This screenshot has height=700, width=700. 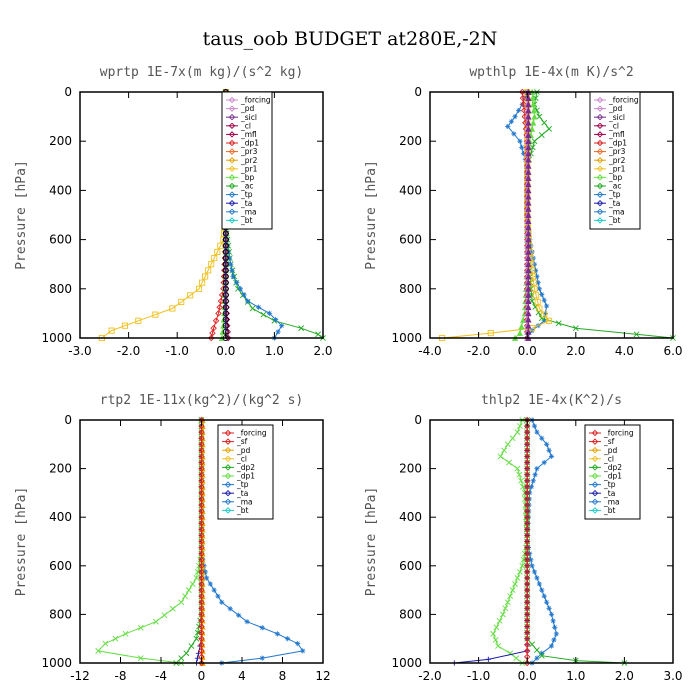 What do you see at coordinates (617, 160) in the screenshot?
I see `legend-entry: _pr2` at bounding box center [617, 160].